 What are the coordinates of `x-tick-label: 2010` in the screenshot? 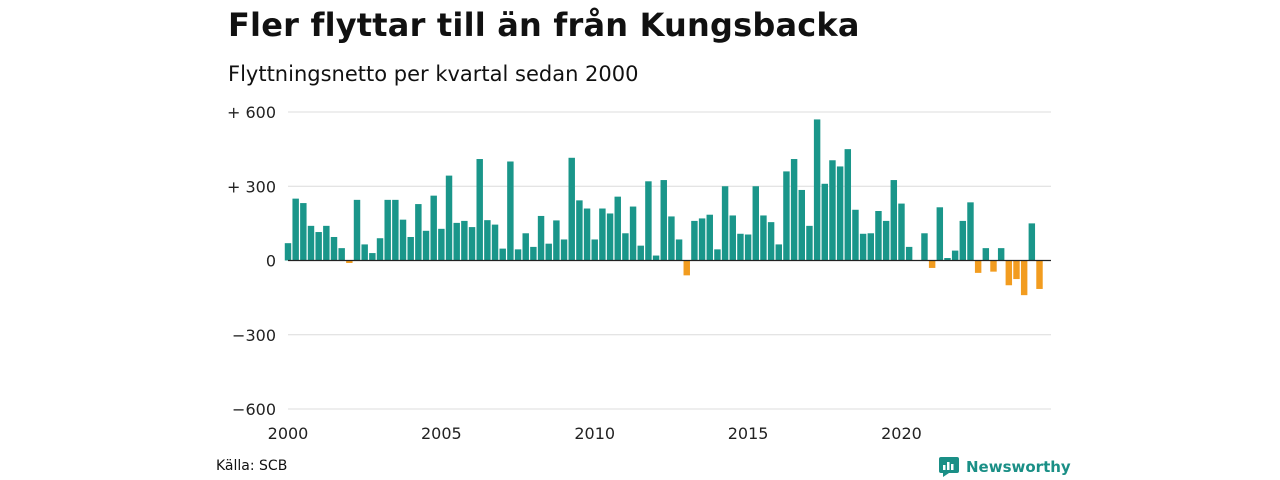 It's located at (594, 433).